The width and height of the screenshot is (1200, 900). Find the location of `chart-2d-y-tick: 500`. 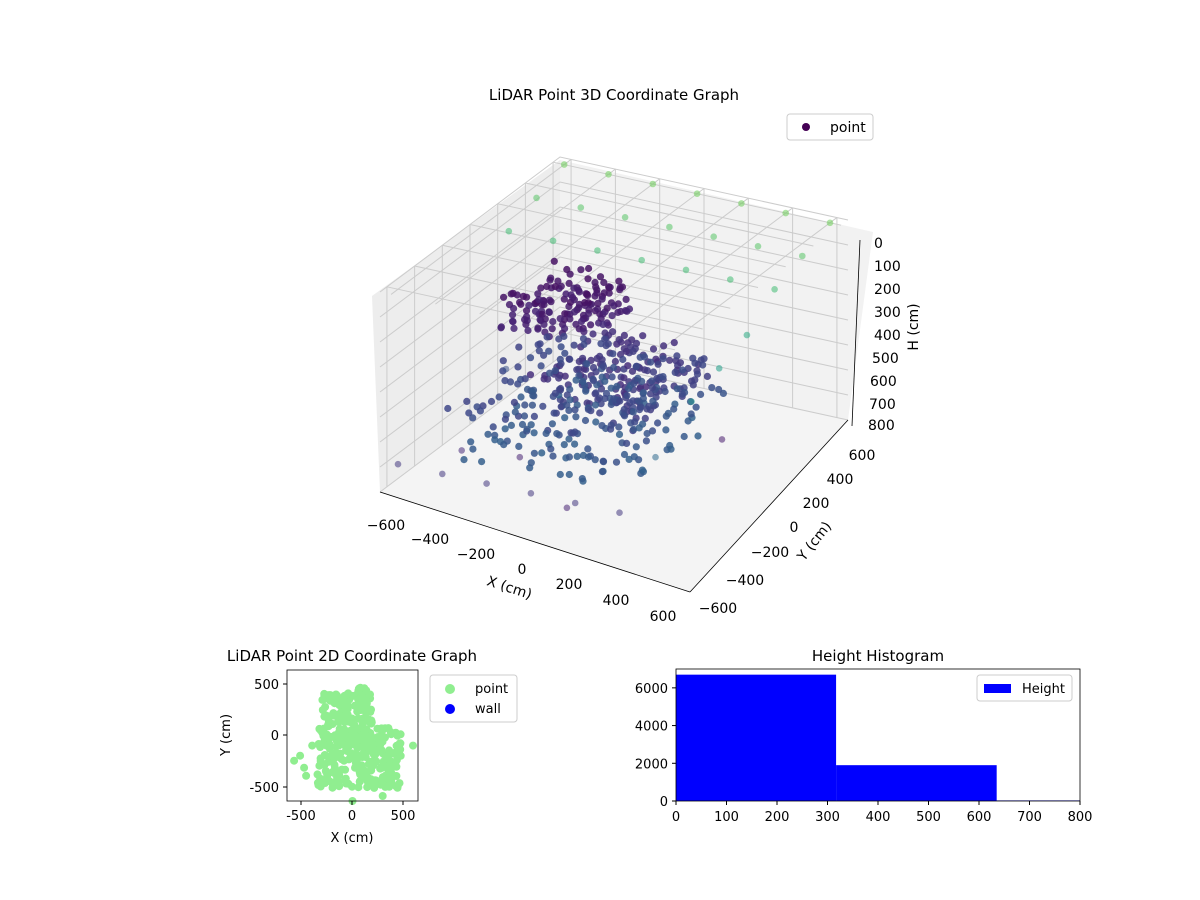

chart-2d-y-tick: 500 is located at coordinates (266, 685).